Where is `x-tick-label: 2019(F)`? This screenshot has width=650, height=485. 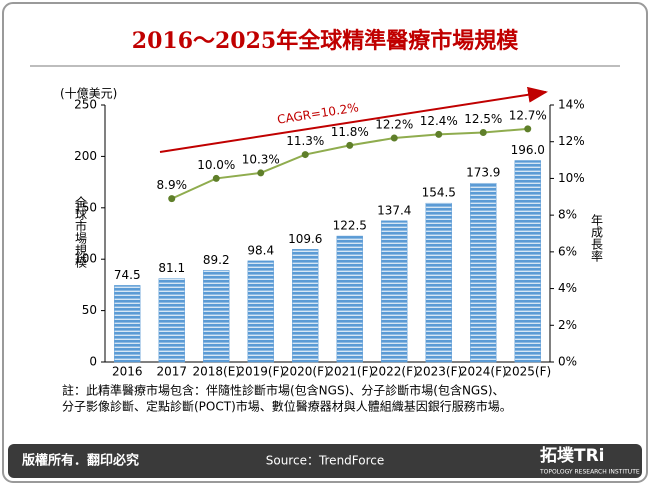 x-tick-label: 2019(F) is located at coordinates (260, 372).